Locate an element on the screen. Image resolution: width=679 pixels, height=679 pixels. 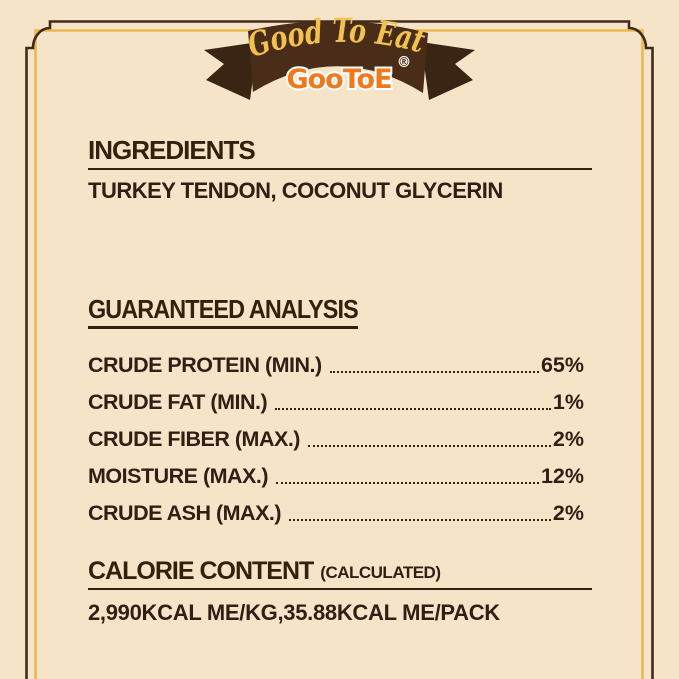
ingredients-text: TURKEY TENDON, COCONUT GLYCERIN is located at coordinates (295, 191).